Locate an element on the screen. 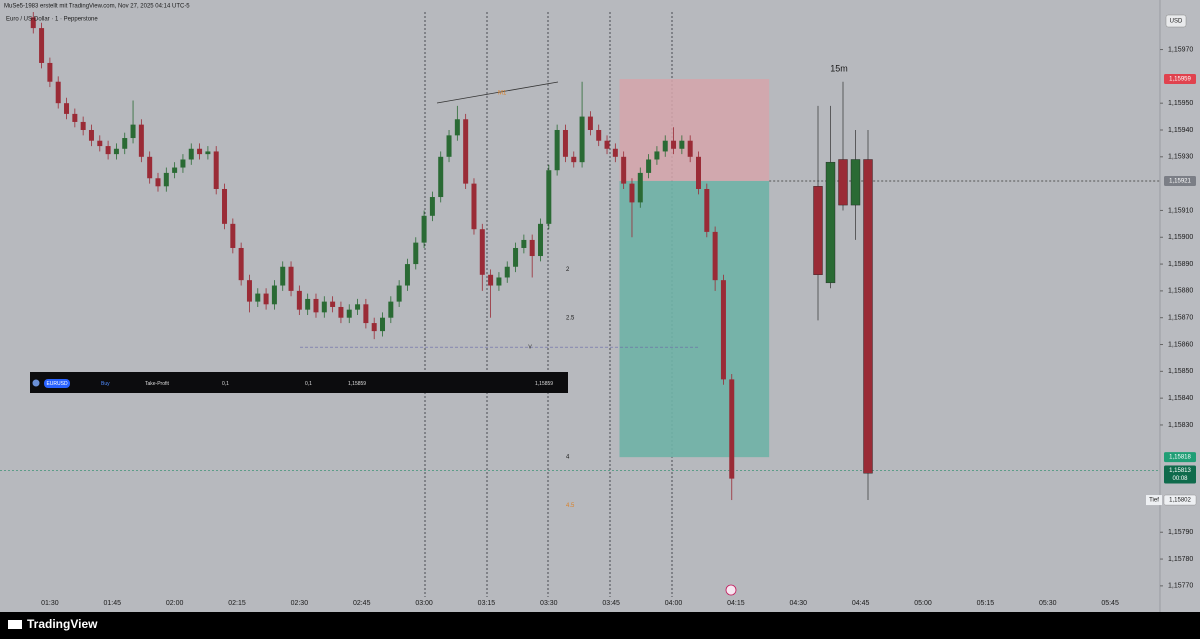 This screenshot has height=639, width=1200. y-tick-label: 1,15970 is located at coordinates (1180, 49).